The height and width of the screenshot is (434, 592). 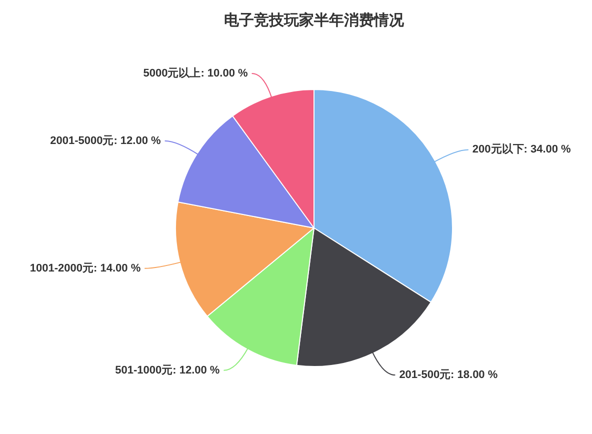 I want to click on slice-label: 2001-5000元: 12.00 %, so click(x=106, y=140).